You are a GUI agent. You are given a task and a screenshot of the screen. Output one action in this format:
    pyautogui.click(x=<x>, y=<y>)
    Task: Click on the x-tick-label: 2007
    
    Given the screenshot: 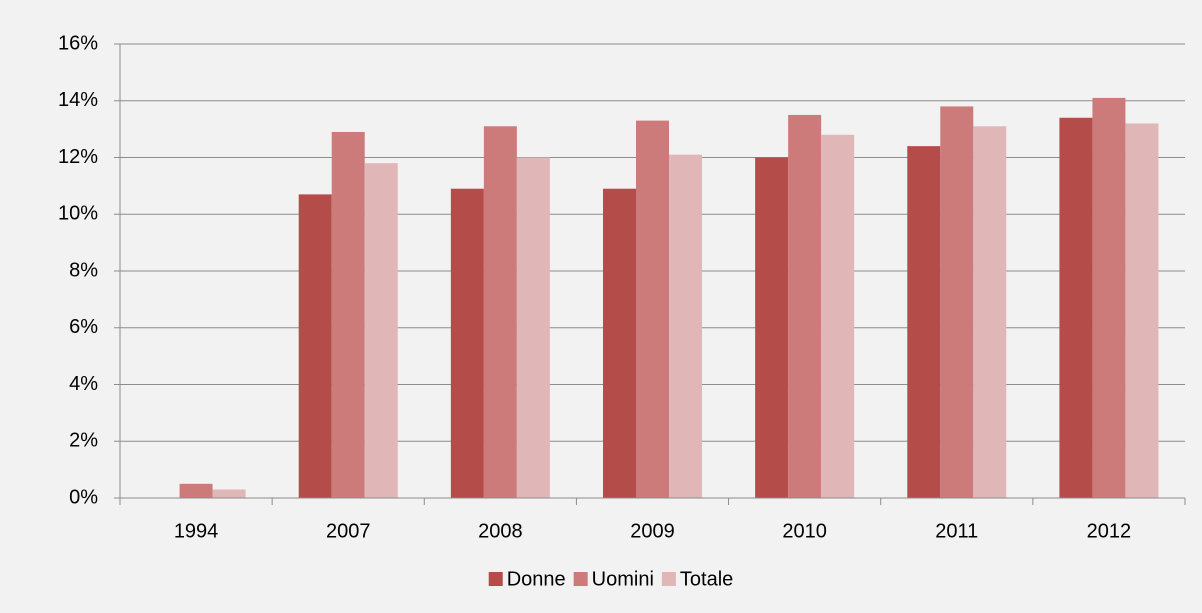 What is the action you would take?
    pyautogui.click(x=348, y=531)
    